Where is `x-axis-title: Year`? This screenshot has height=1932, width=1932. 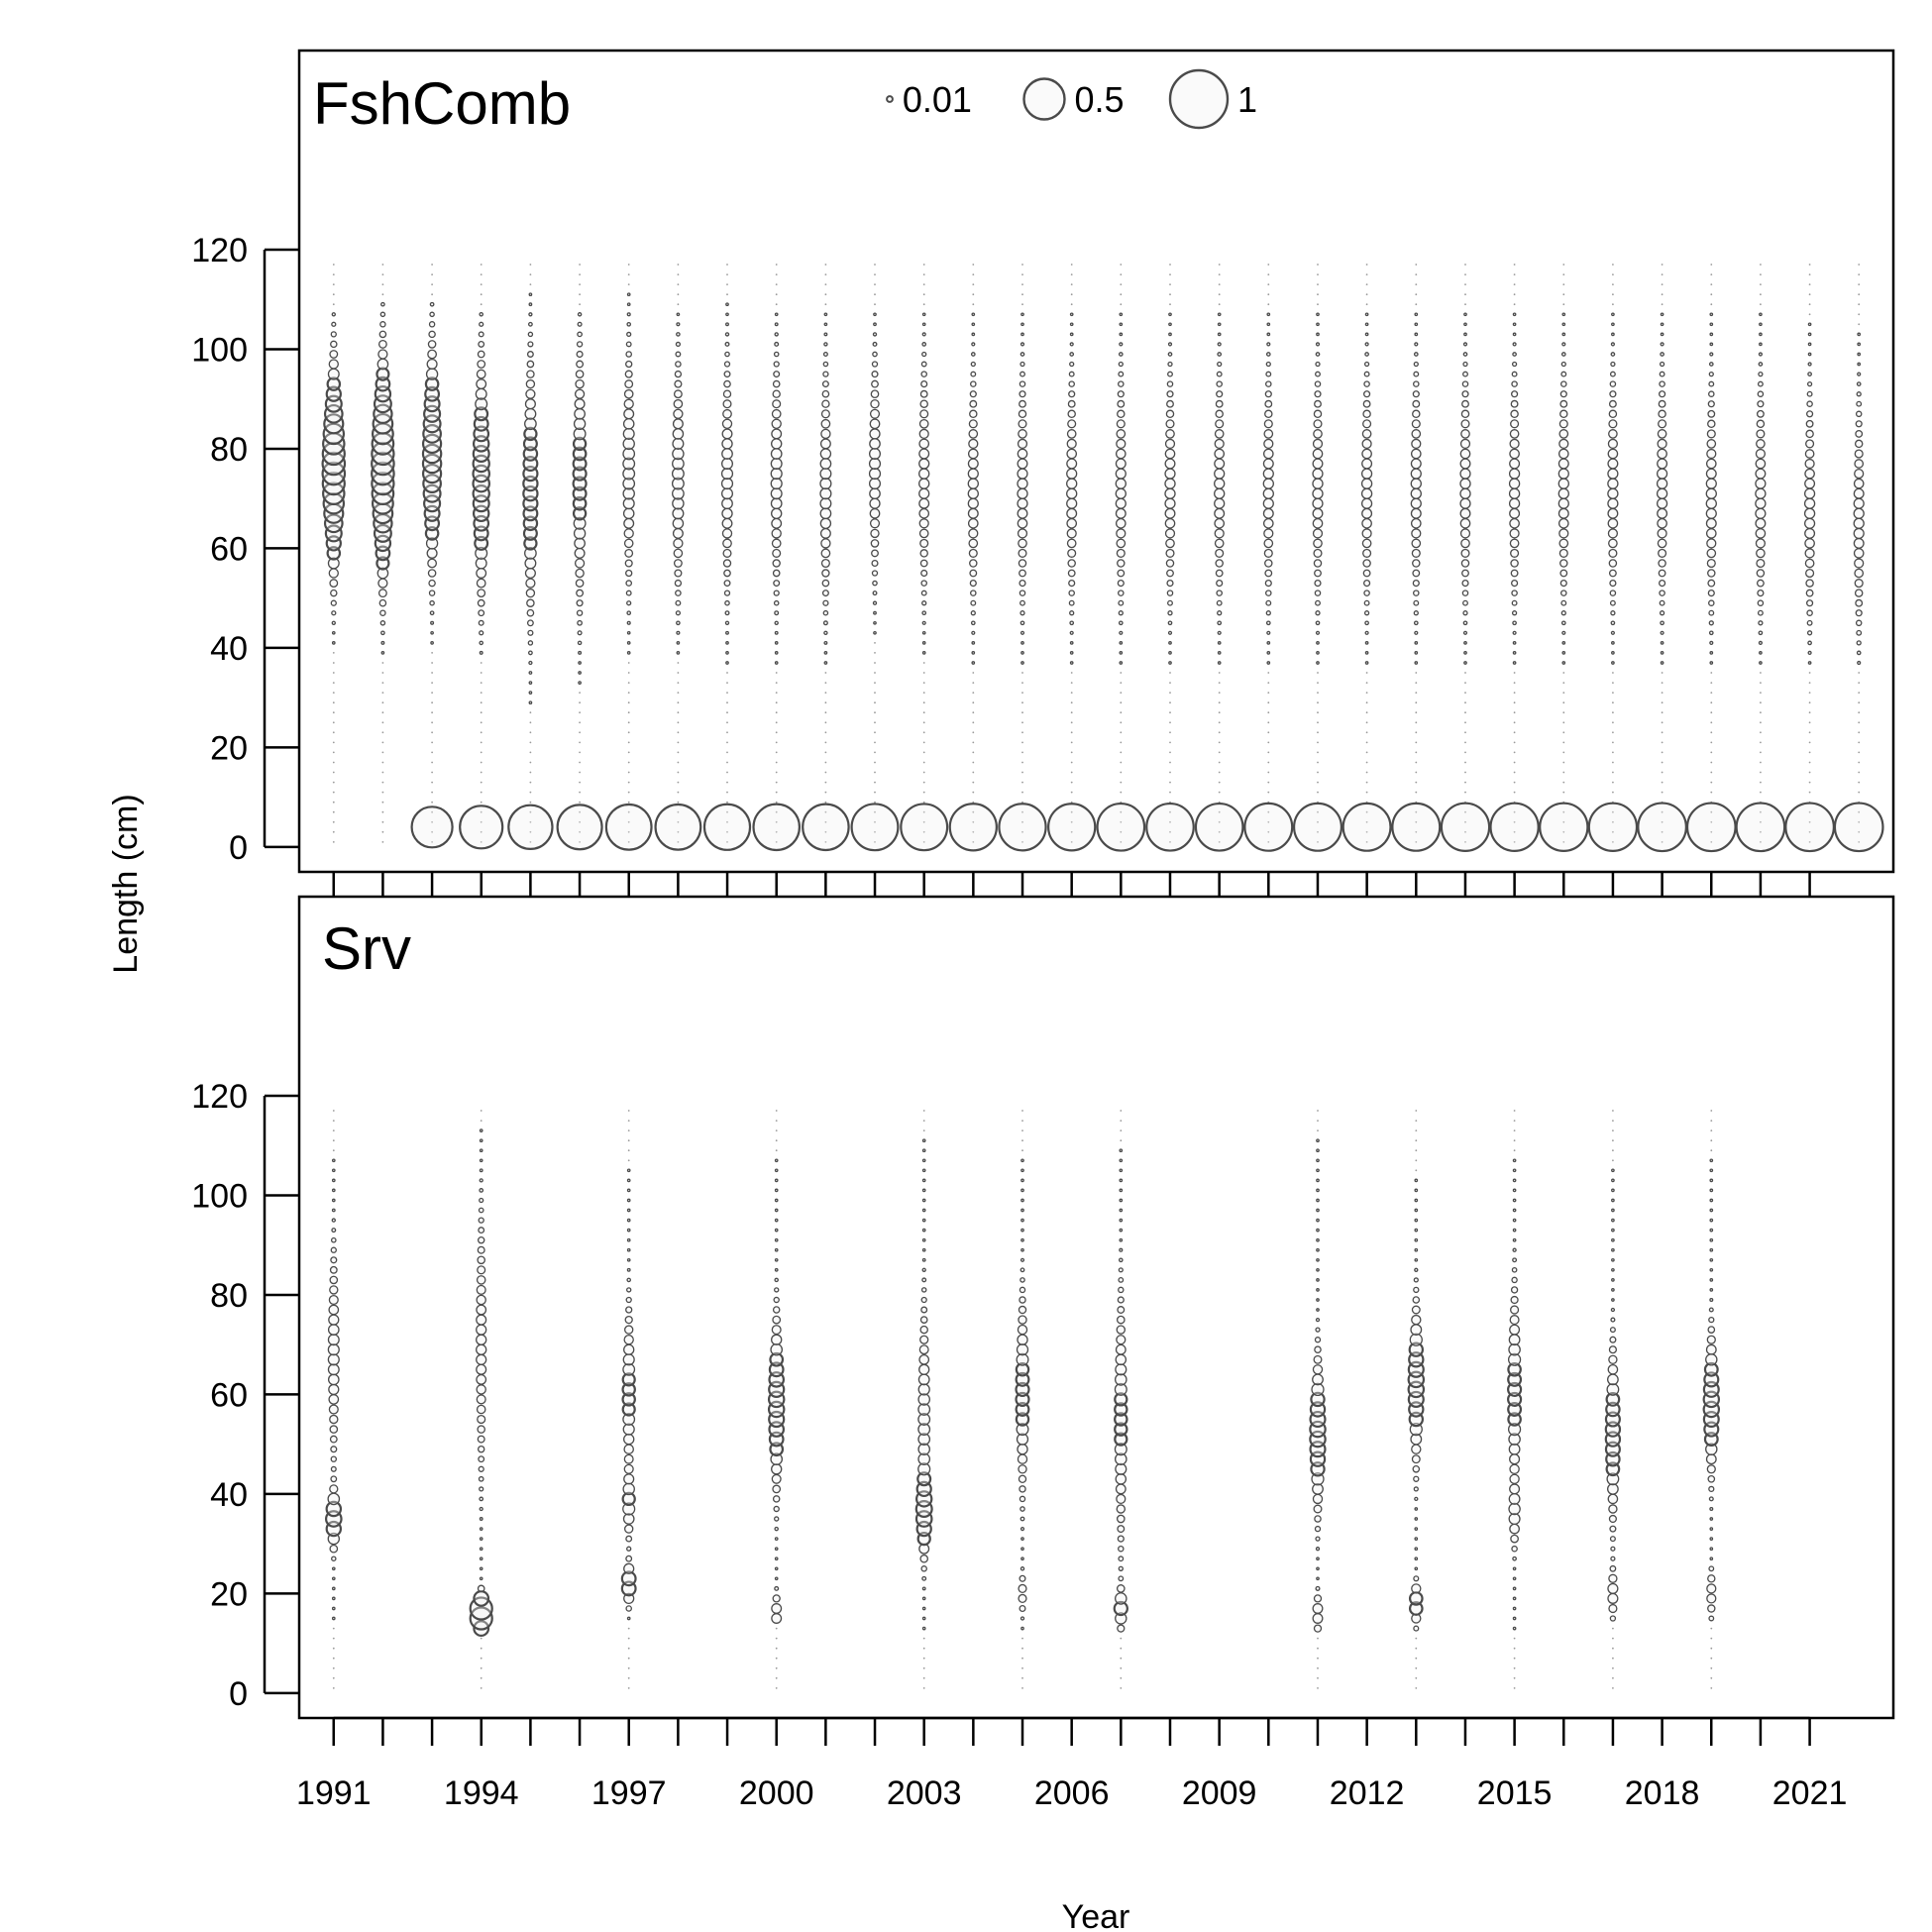 x-axis-title: Year is located at coordinates (1096, 1915).